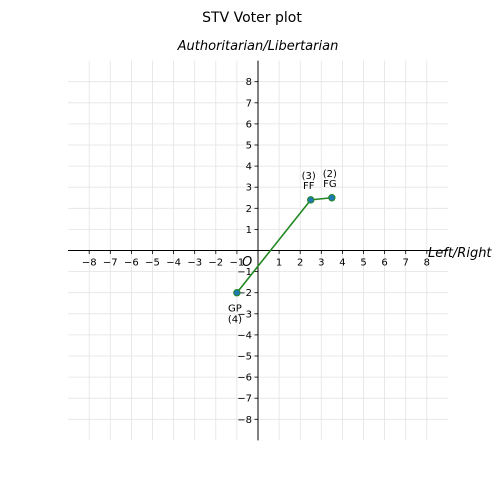 This screenshot has height=504, width=504. I want to click on point-label: FG, so click(330, 184).